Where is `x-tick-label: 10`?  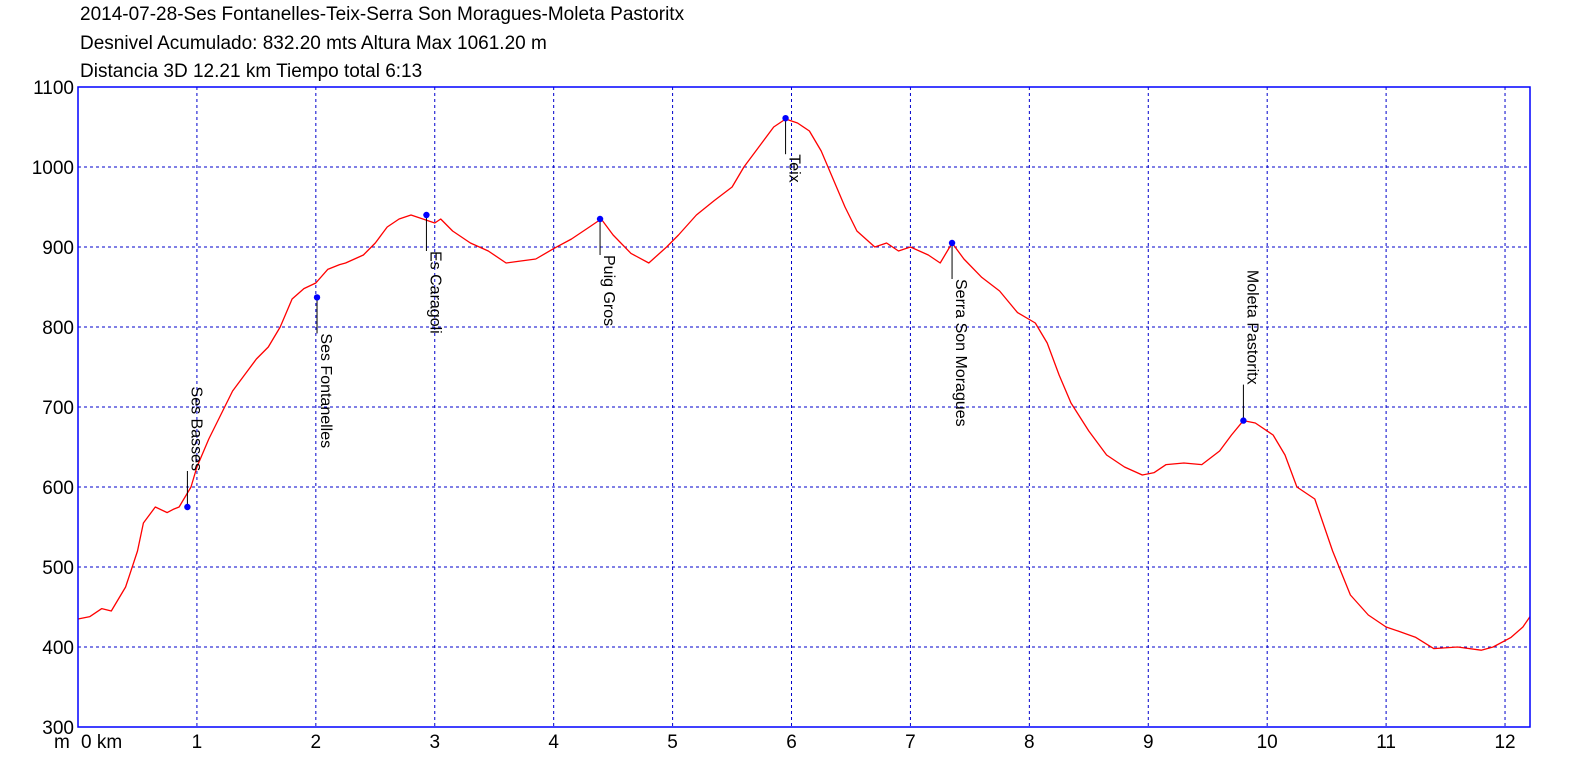 x-tick-label: 10 is located at coordinates (1267, 742).